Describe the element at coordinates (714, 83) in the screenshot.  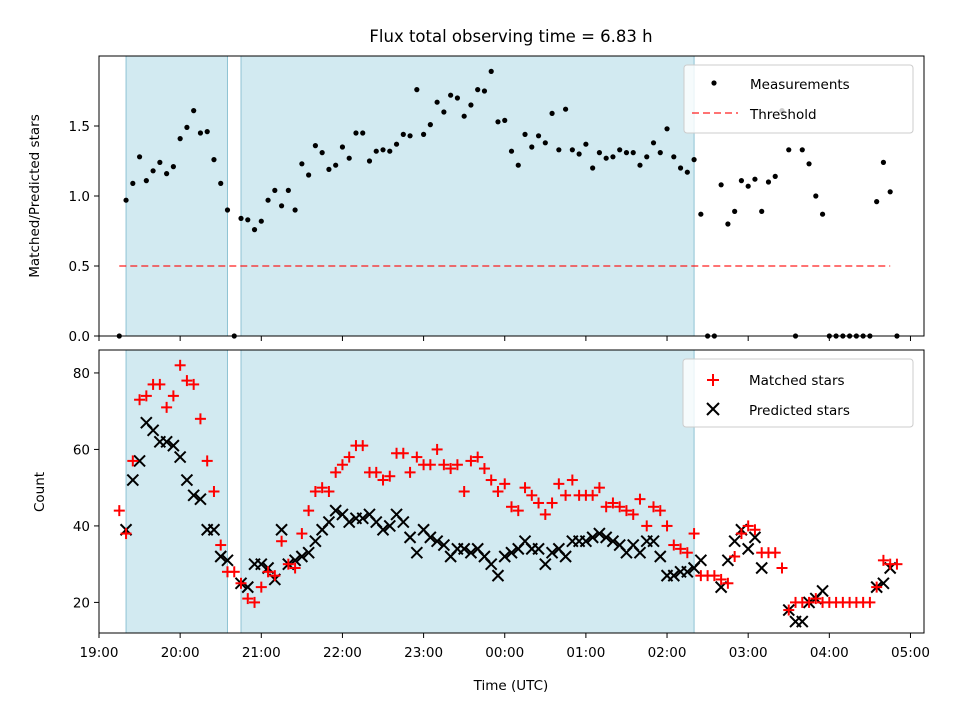
I see `legend-measurements-marker` at that location.